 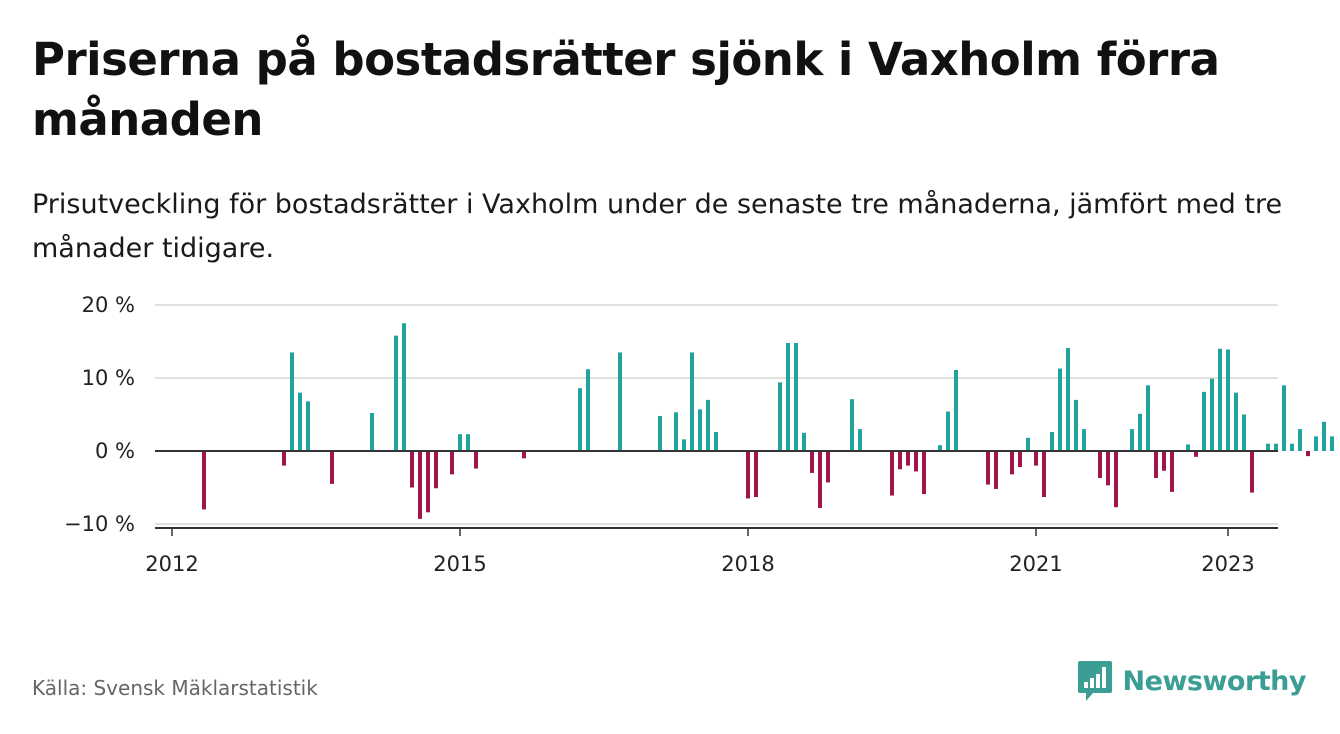 I want to click on y-axis-tick-labels: 20 % 10 % 0 % −10 %, so click(x=99, y=414).